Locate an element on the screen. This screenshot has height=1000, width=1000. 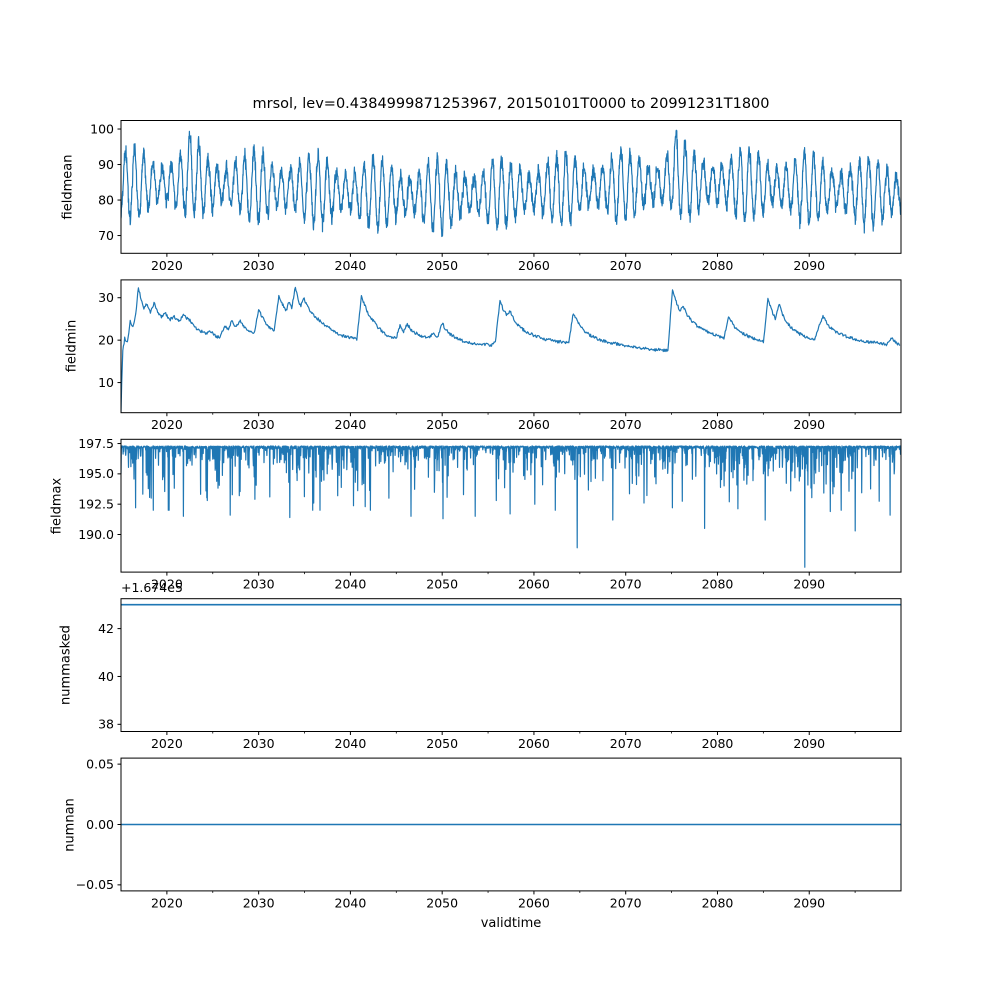
y-tick-label: 42 is located at coordinates (106, 628).